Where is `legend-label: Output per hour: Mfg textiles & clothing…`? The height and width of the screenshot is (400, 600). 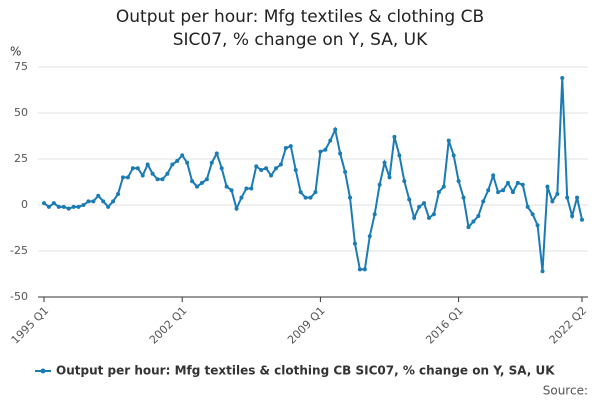
legend-label: Output per hour: Mfg textiles & clothing… is located at coordinates (305, 371).